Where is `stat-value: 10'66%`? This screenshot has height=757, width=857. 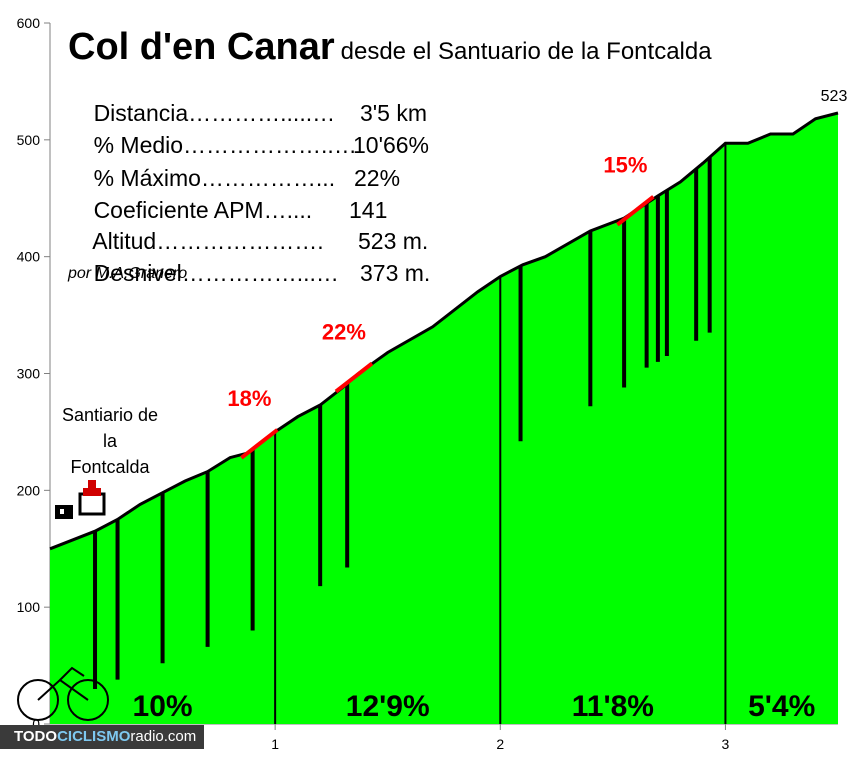
stat-value: 10'66% is located at coordinates (391, 145).